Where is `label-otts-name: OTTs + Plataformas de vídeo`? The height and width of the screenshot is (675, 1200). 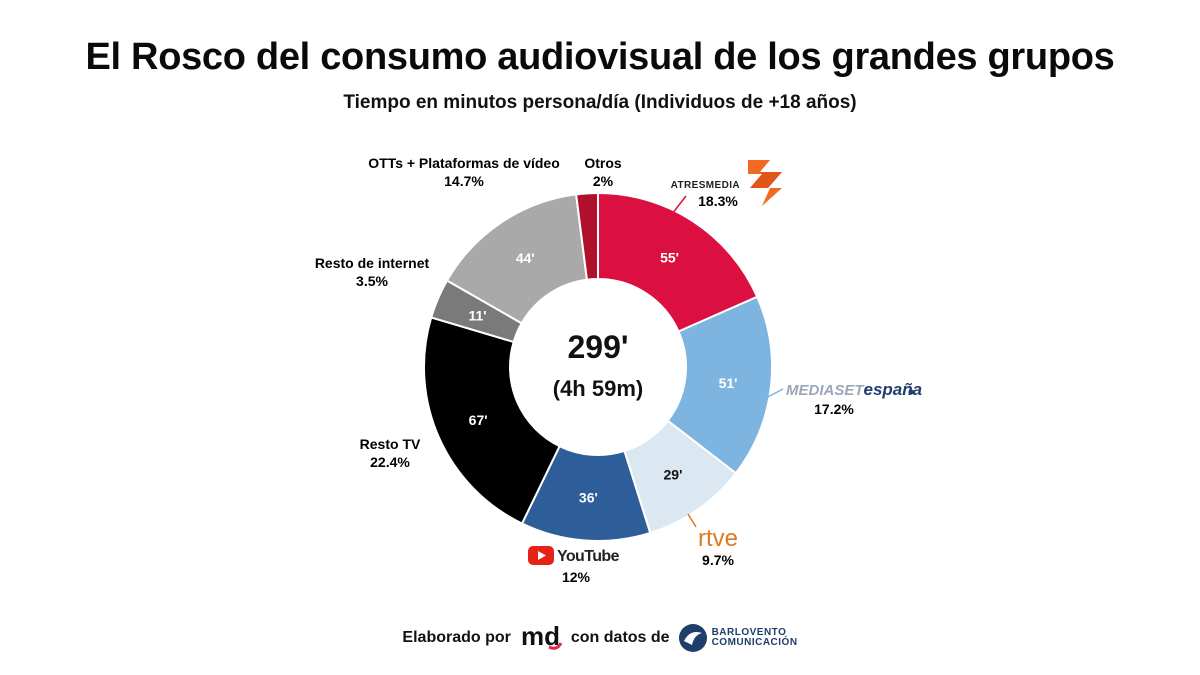
label-otts-name: OTTs + Plataformas de vídeo is located at coordinates (464, 163).